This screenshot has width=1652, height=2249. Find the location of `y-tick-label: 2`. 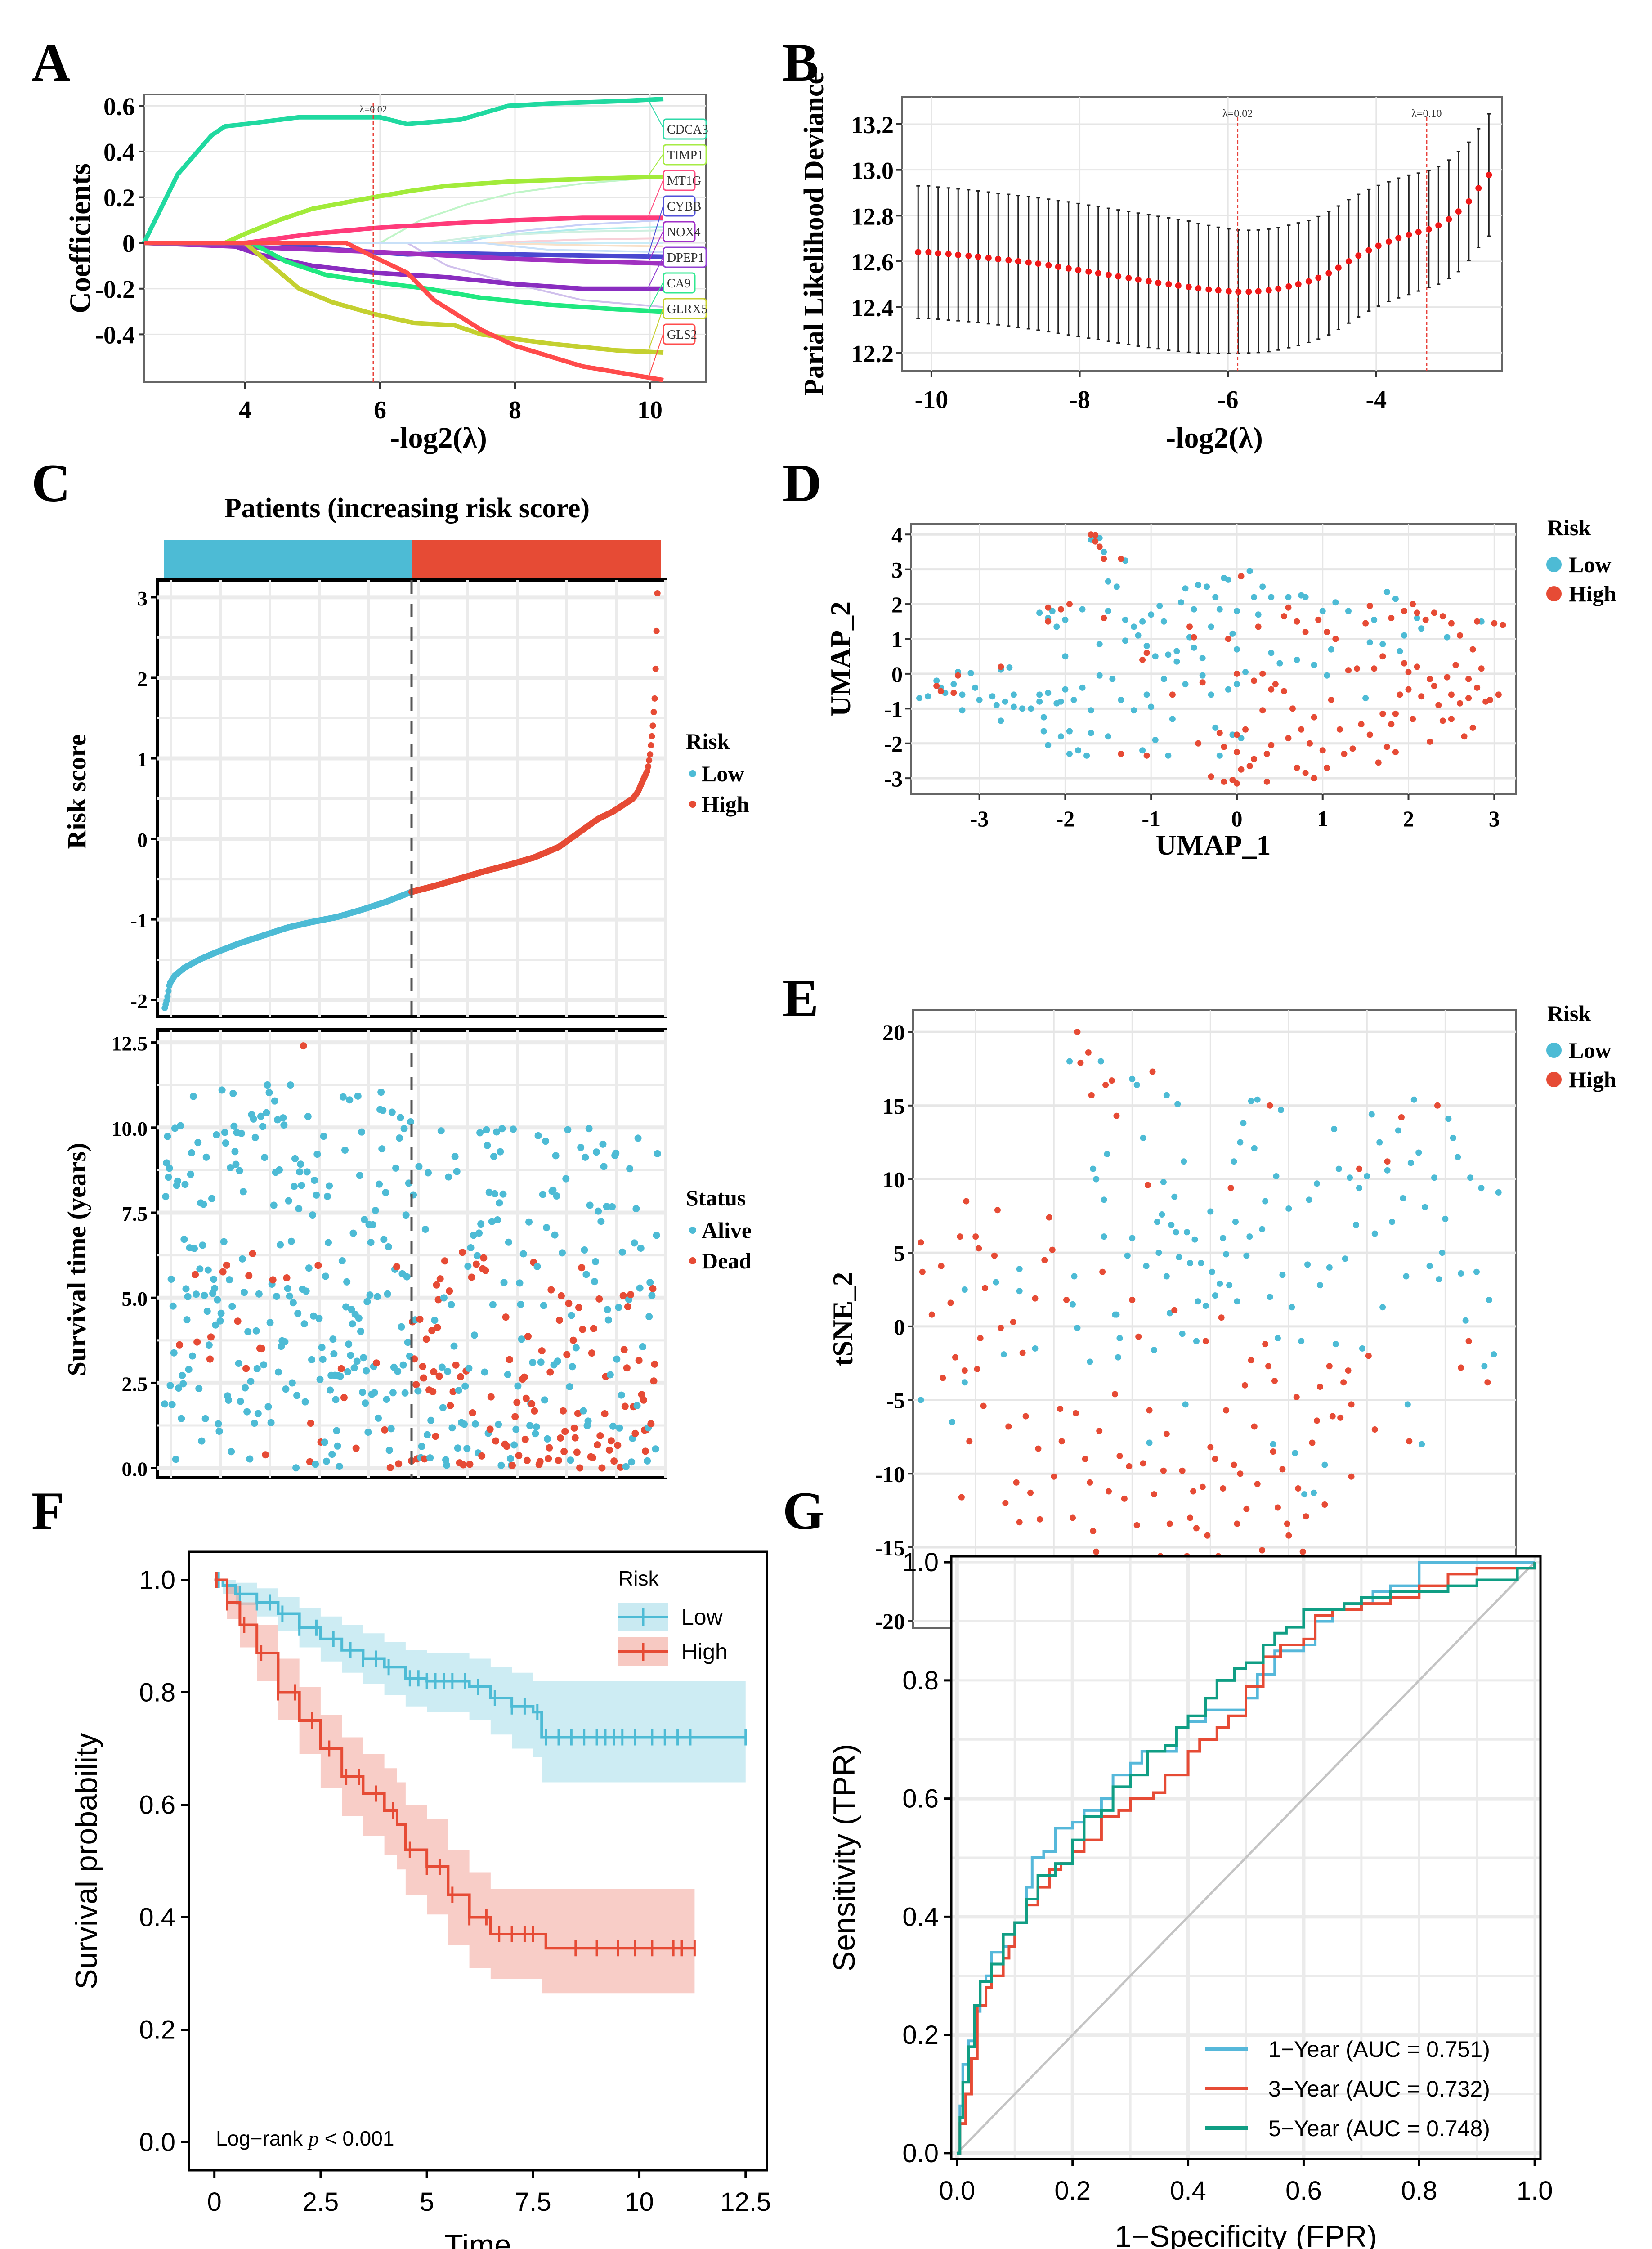

y-tick-label: 2 is located at coordinates (142, 679).